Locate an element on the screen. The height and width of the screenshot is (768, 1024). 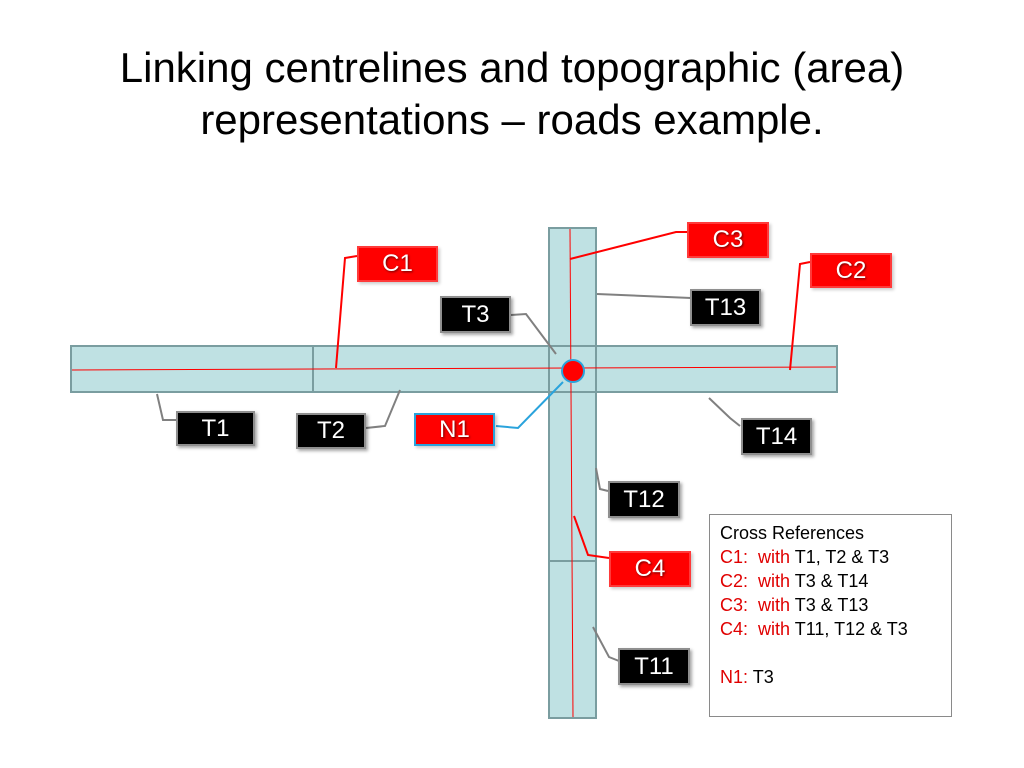
label-n1: N1 is located at coordinates (454, 429).